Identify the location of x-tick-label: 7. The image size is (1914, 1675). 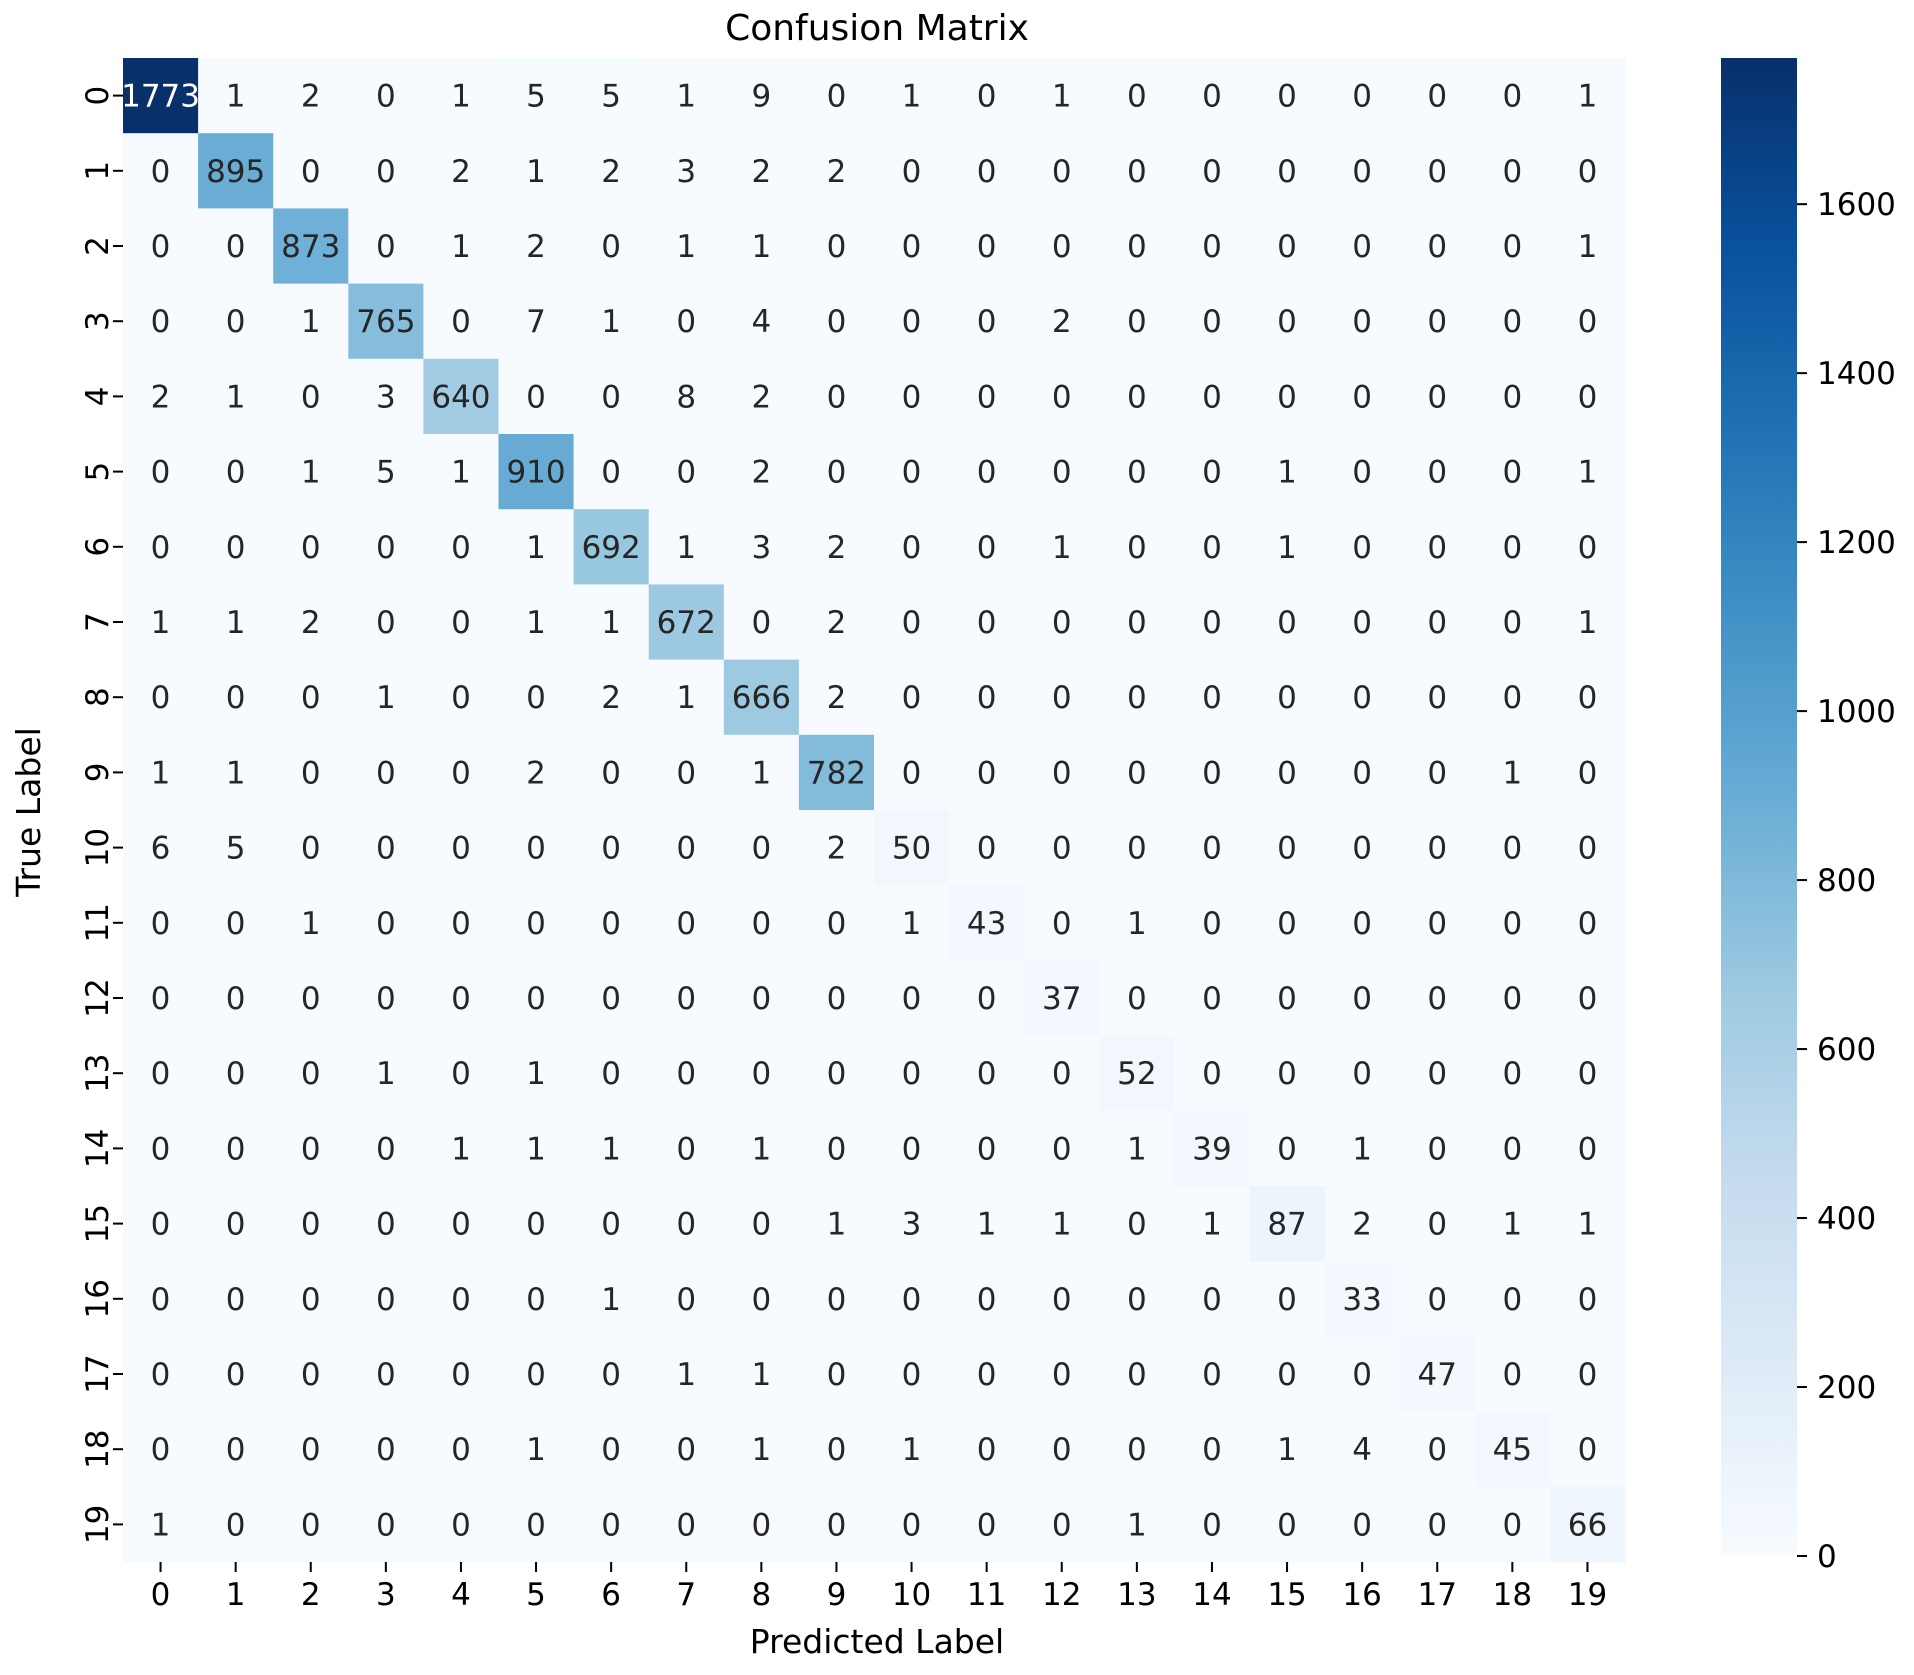
(686, 1595).